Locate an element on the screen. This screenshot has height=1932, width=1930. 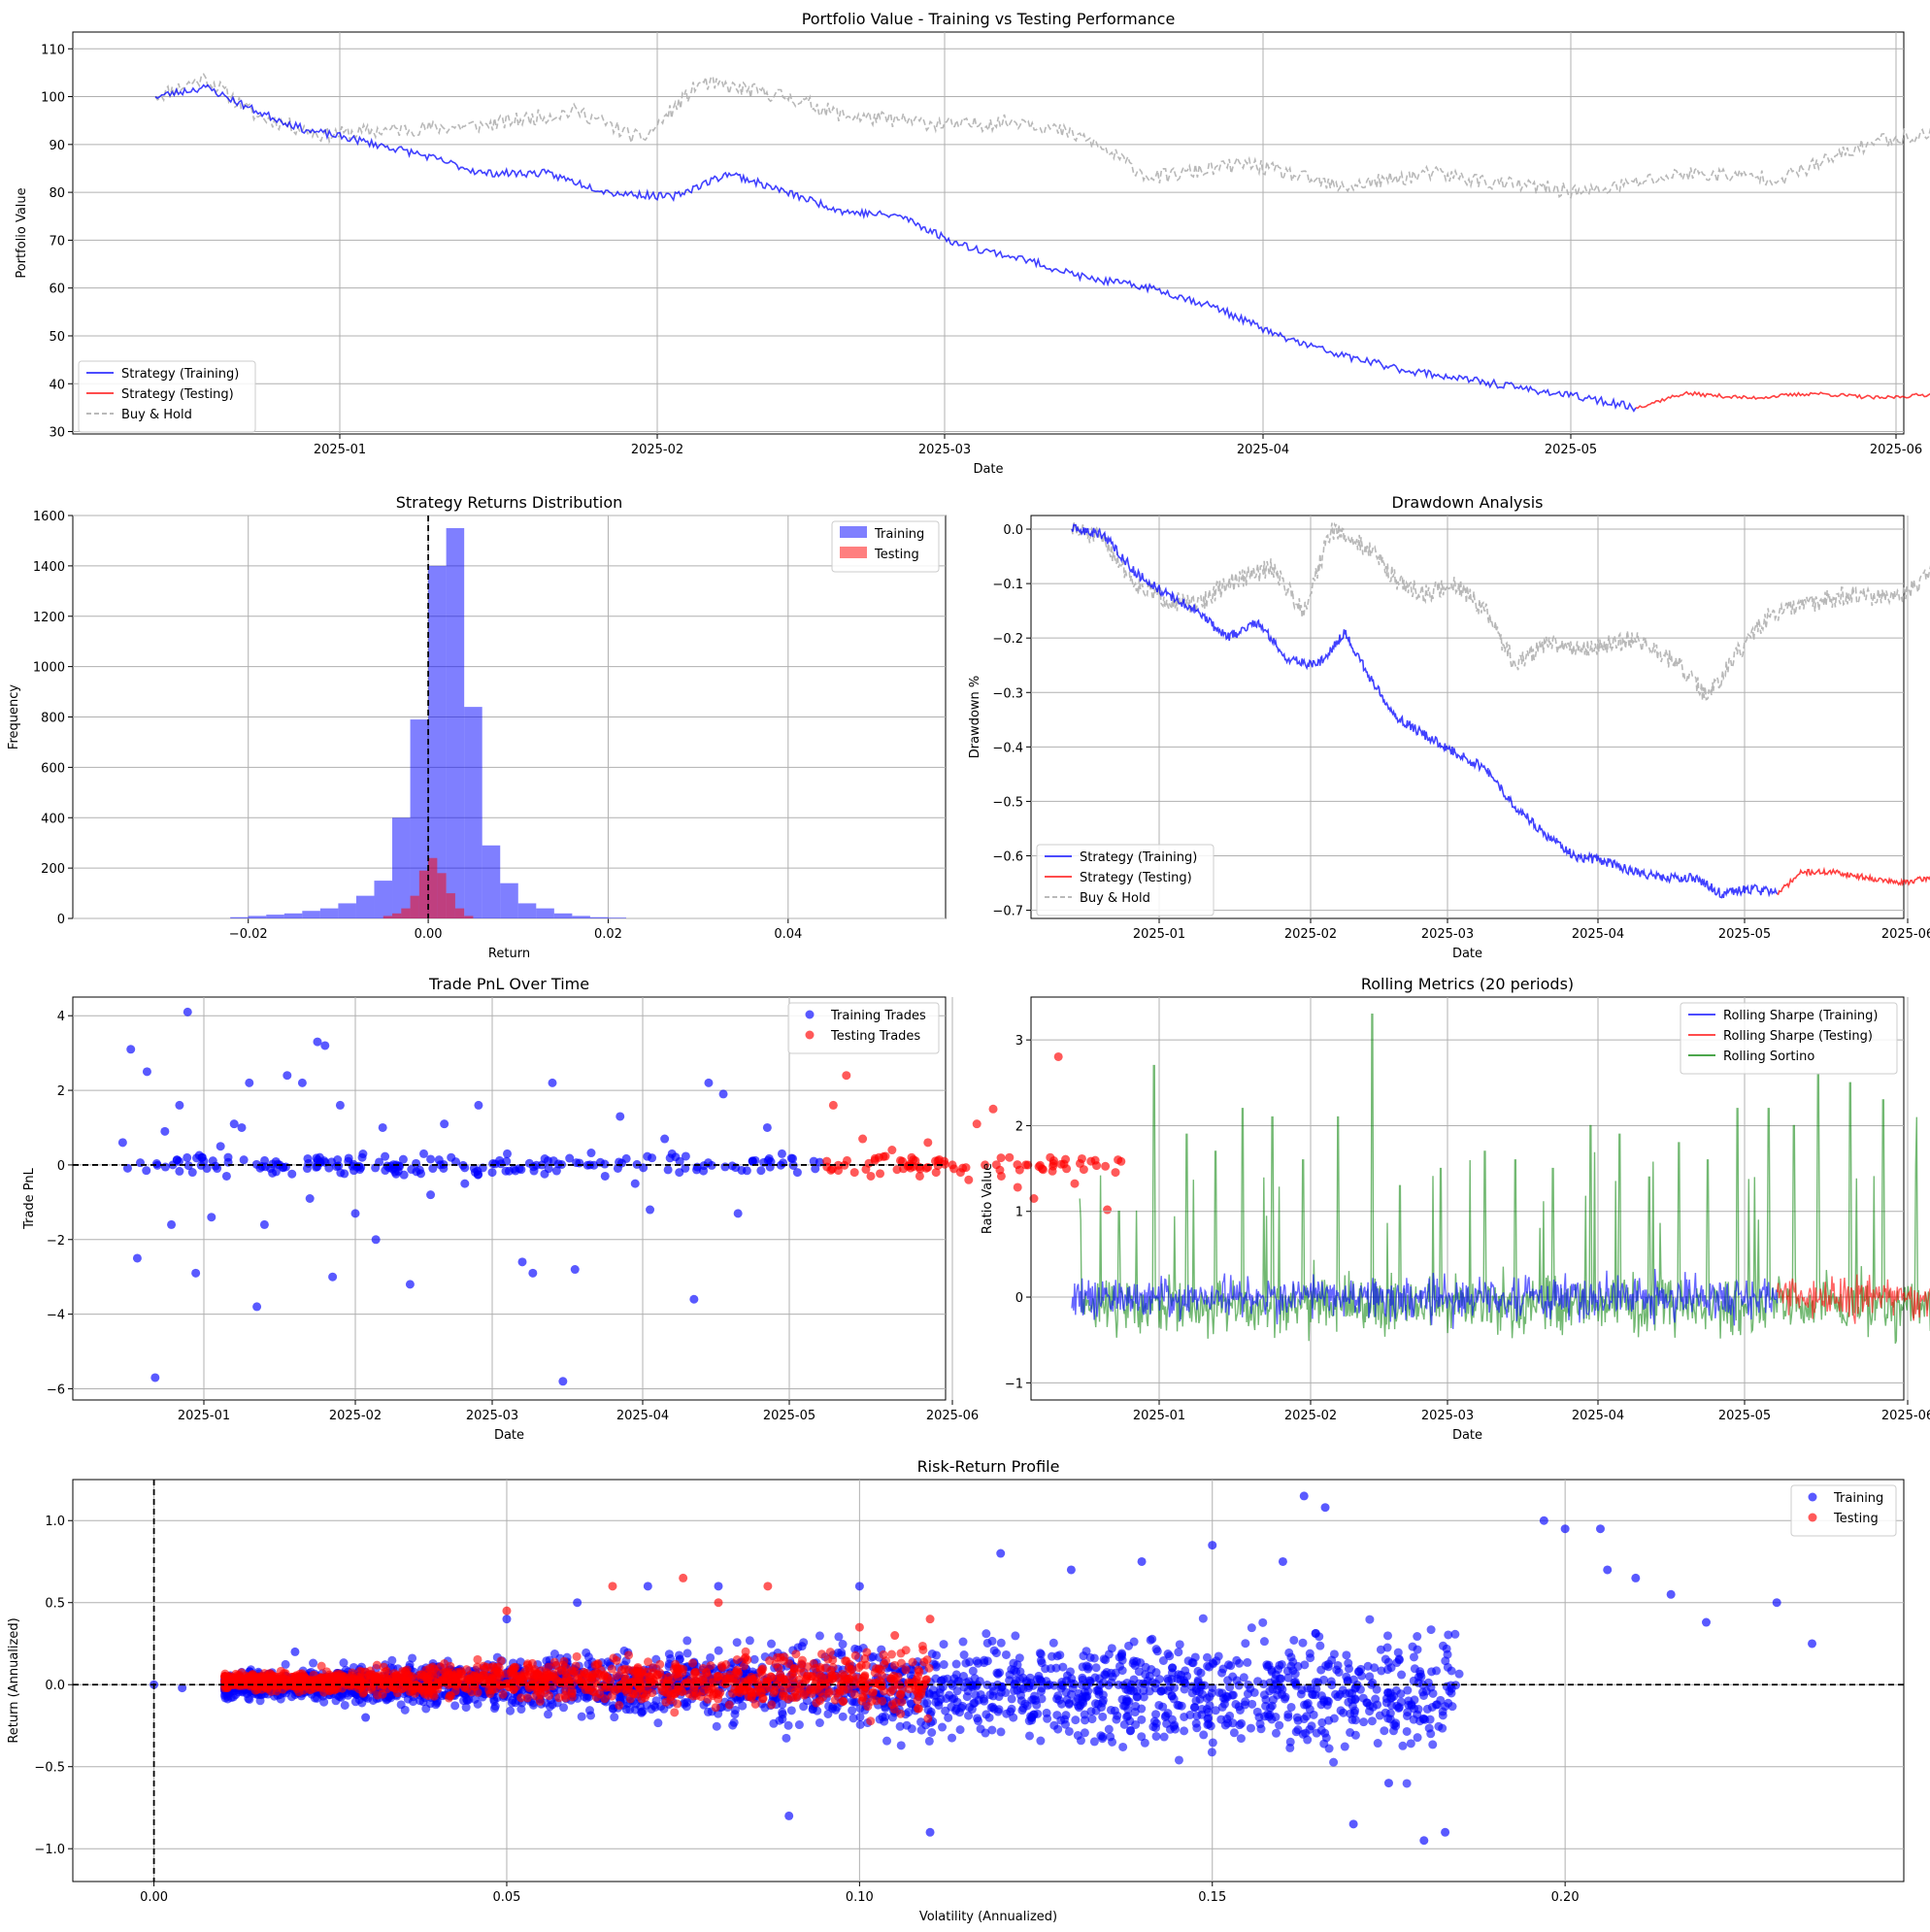
risk_return-xtick-label: 0.05 is located at coordinates (506, 1897).